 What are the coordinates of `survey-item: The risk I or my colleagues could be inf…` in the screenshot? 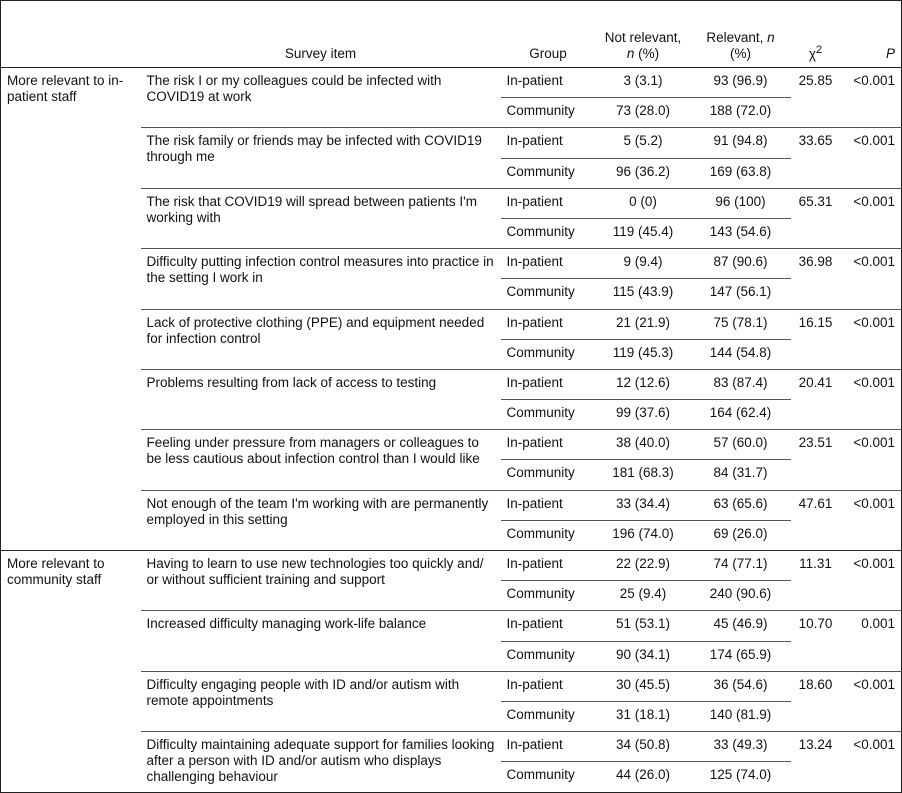 It's located at (320, 97).